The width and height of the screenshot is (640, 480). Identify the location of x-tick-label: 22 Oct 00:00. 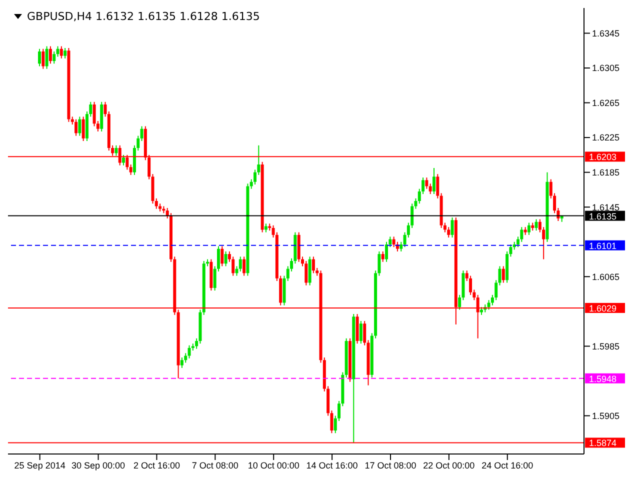
(449, 465).